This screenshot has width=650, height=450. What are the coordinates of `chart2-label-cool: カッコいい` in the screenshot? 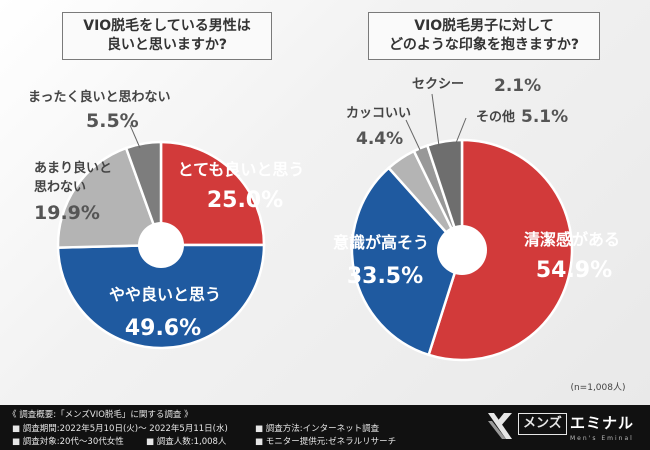 It's located at (378, 113).